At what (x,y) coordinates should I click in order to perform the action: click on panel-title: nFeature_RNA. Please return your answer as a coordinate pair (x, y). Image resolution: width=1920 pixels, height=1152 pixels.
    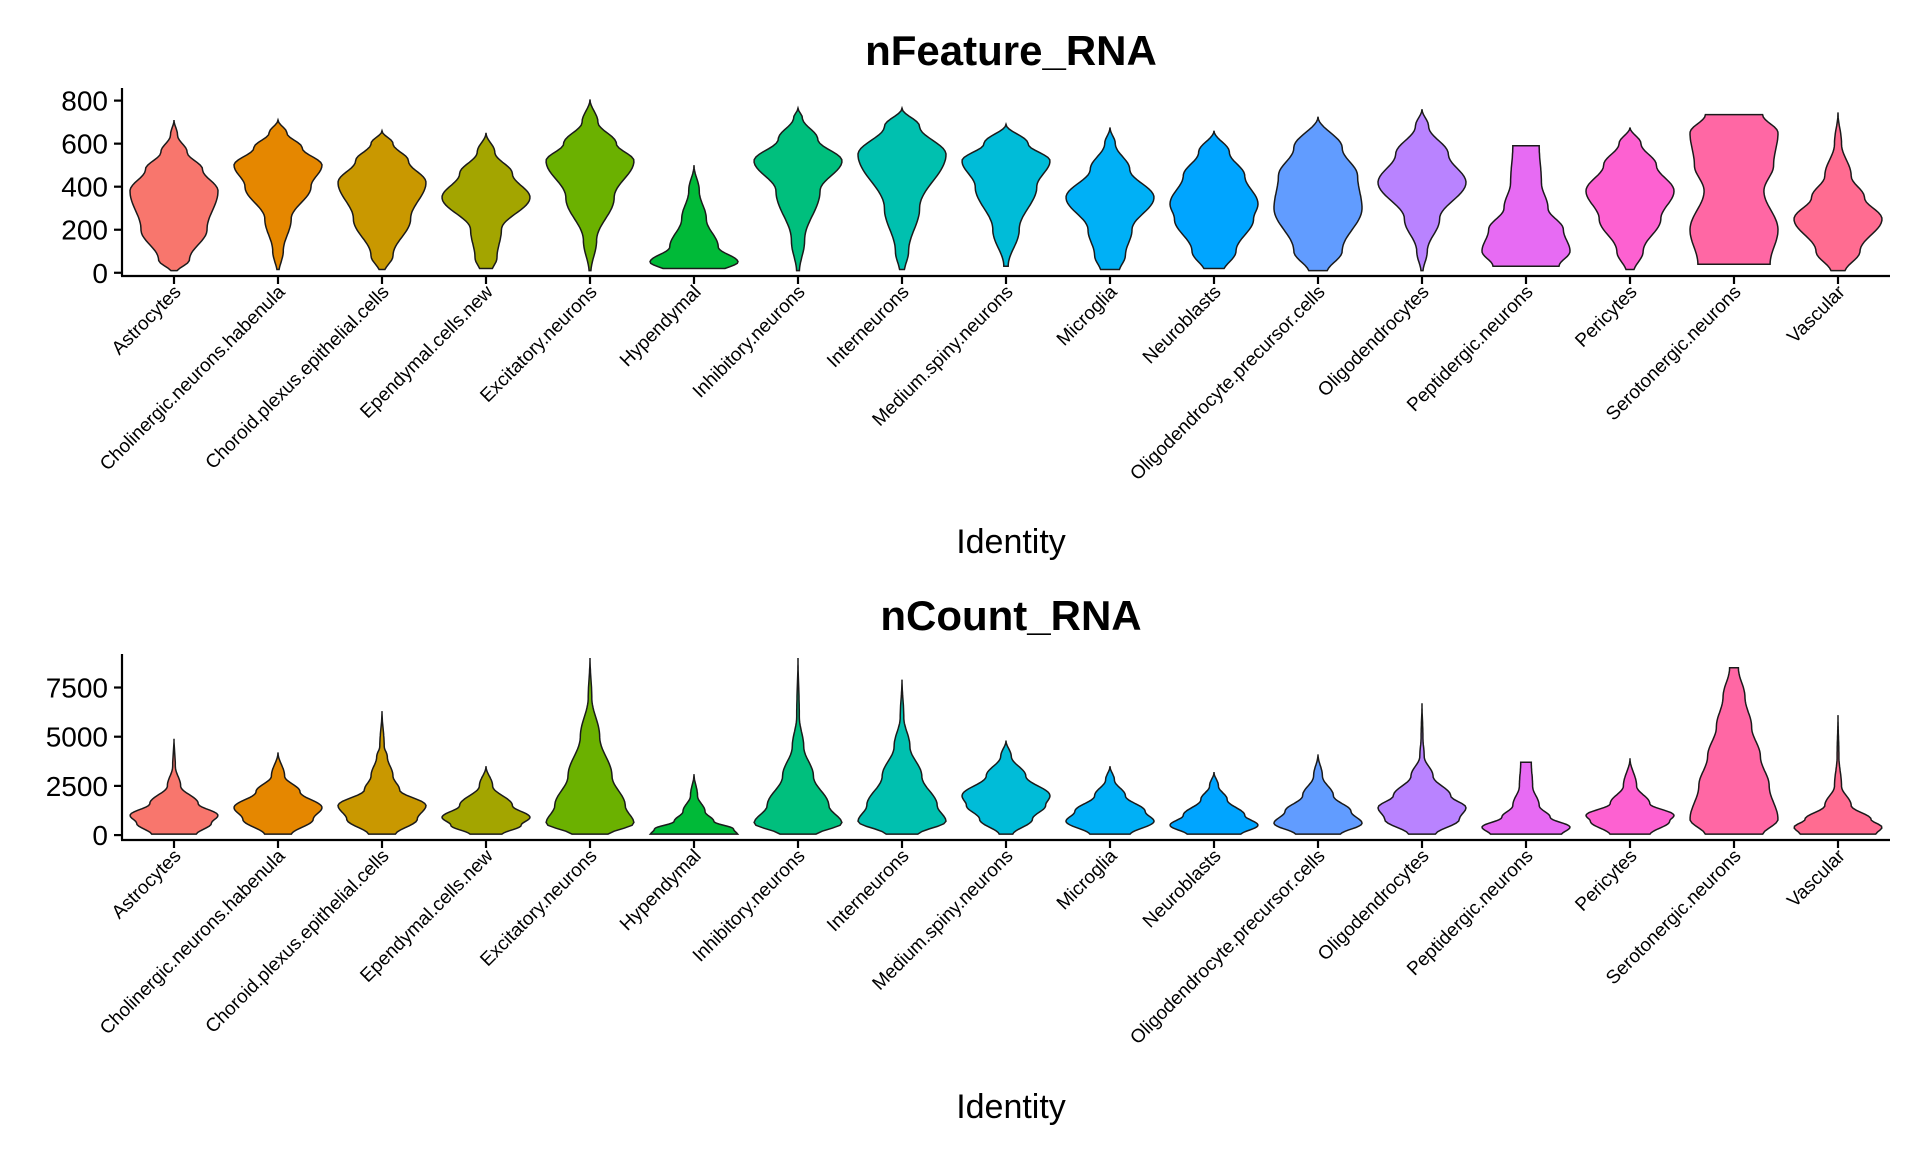
    Looking at the image, I should click on (1011, 50).